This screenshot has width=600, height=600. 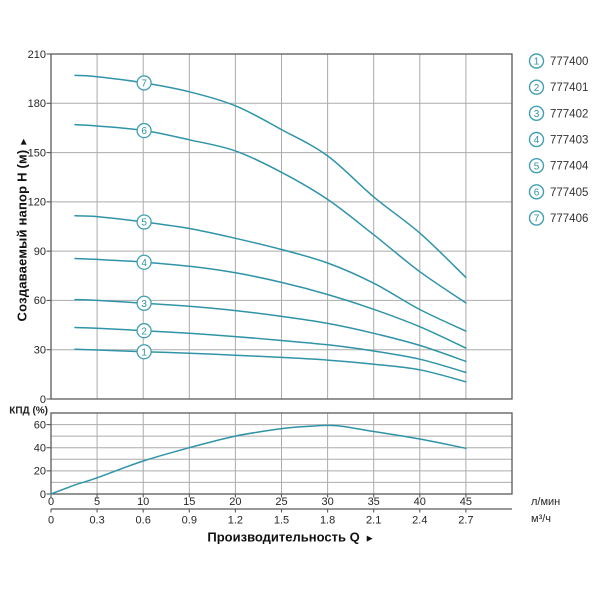 I want to click on x-tick-label-lmin: 0, so click(x=51, y=502).